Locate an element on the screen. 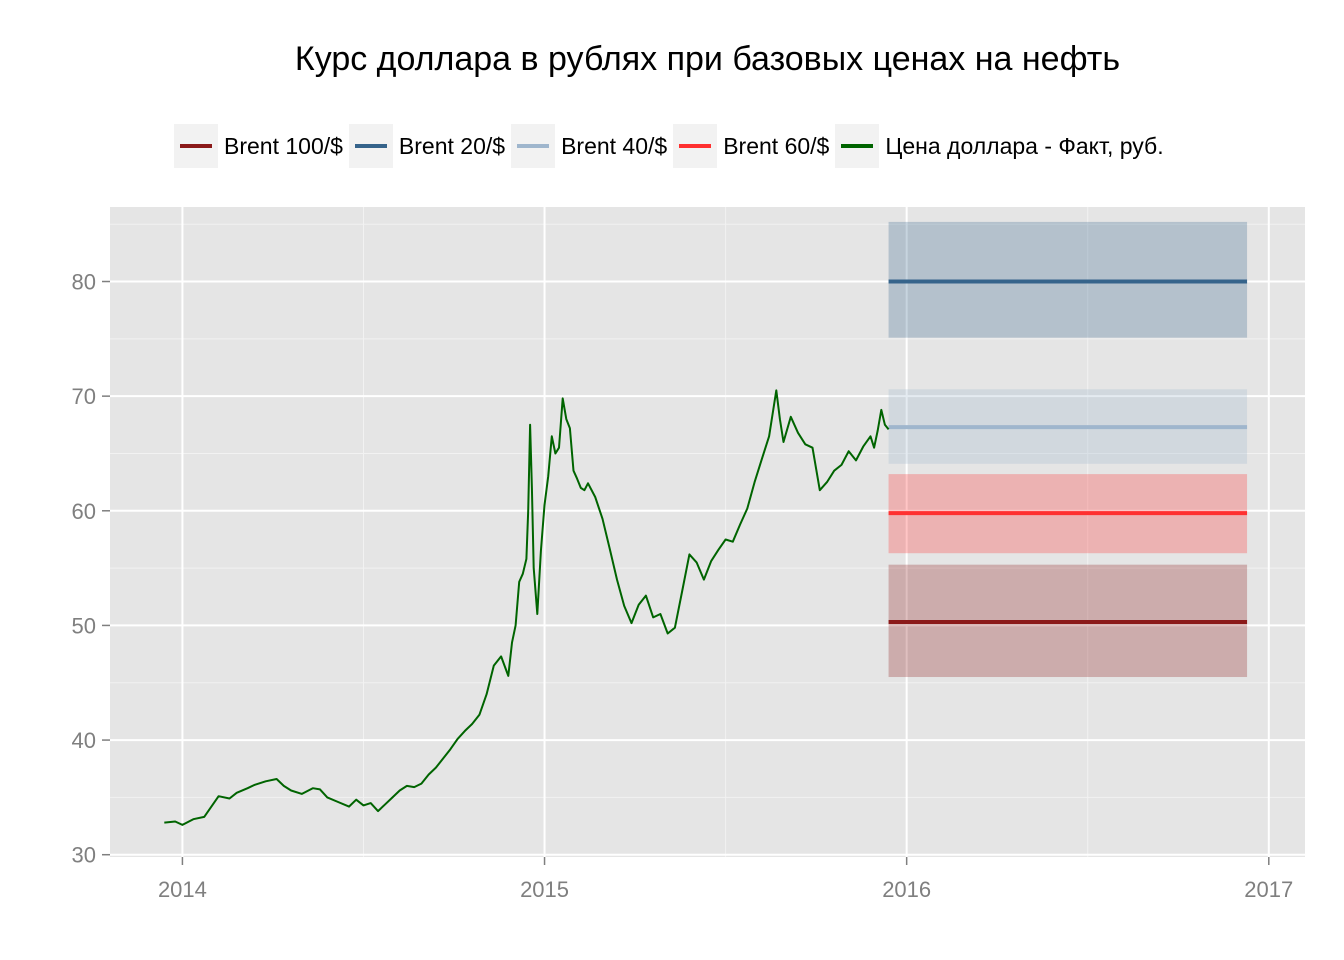 The image size is (1344, 960). legend-item: Цена доллара - Факт, руб. is located at coordinates (999, 146).